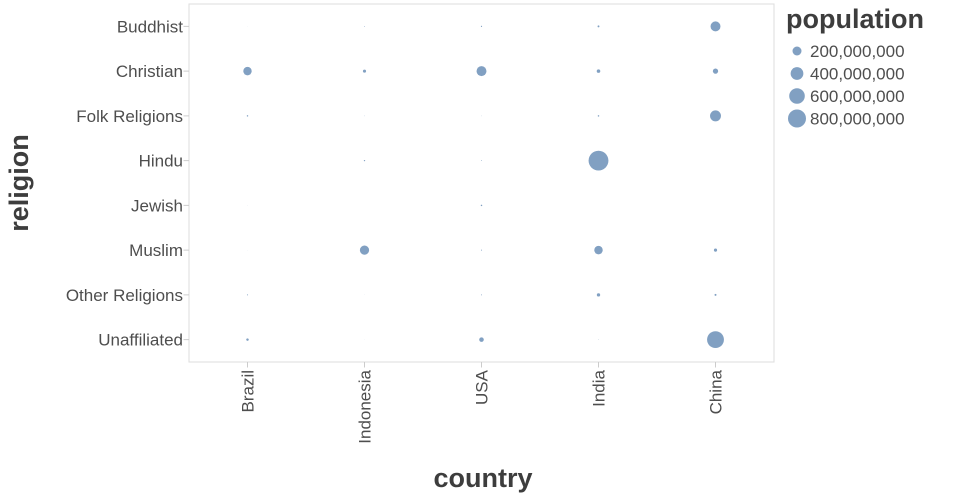  What do you see at coordinates (715, 340) in the screenshot?
I see `bubble-china-unaffiliated` at bounding box center [715, 340].